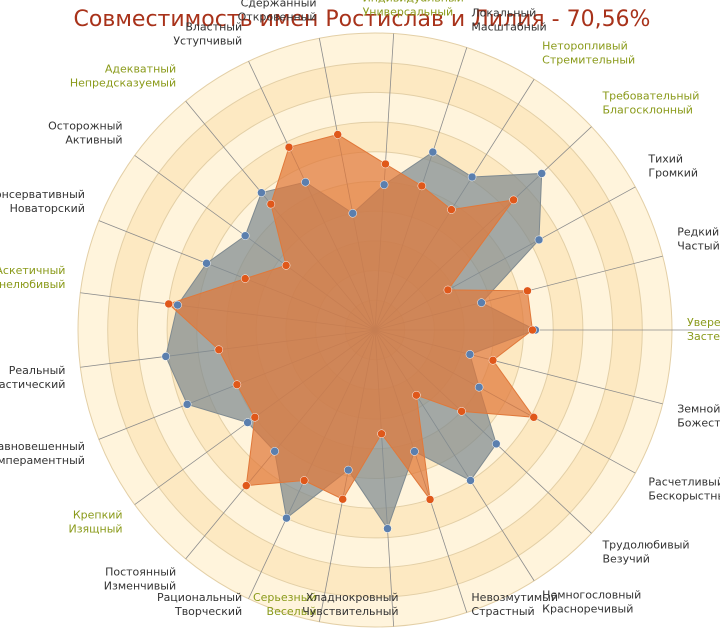 Image resolution: width=720 pixels, height=630 pixels. I want to click on axis-label: Властный, so click(213, 27).